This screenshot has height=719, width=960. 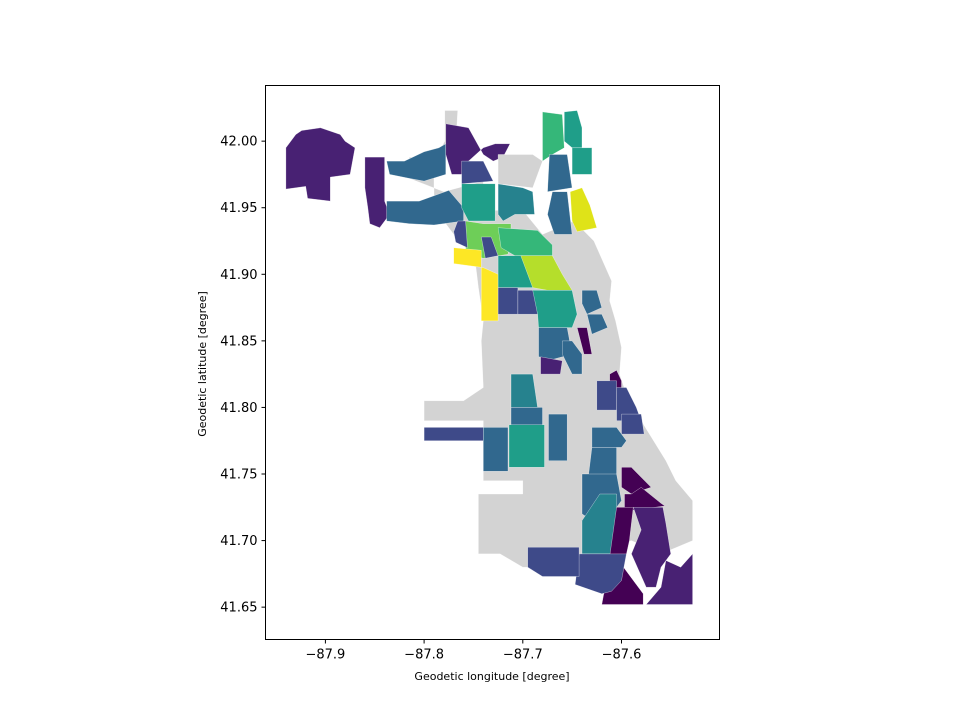 What do you see at coordinates (424, 655) in the screenshot?
I see `x-tick-label: −87.8` at bounding box center [424, 655].